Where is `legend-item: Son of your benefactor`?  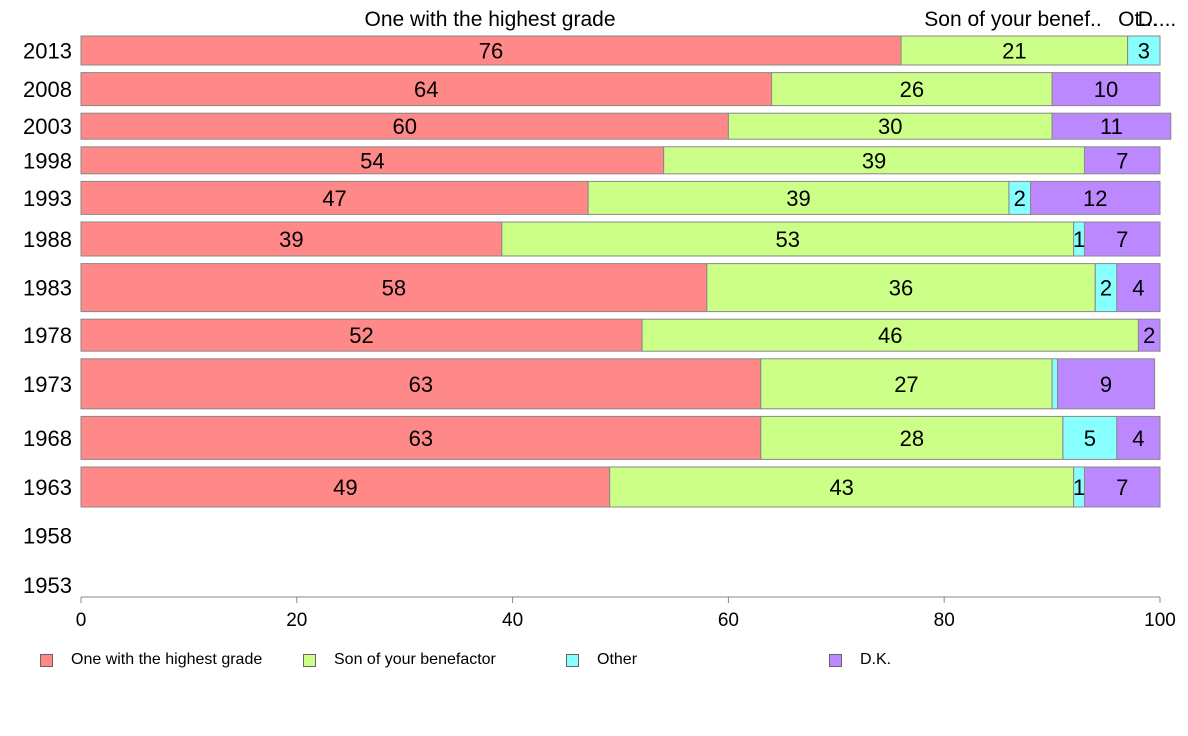 legend-item: Son of your benefactor is located at coordinates (399, 660).